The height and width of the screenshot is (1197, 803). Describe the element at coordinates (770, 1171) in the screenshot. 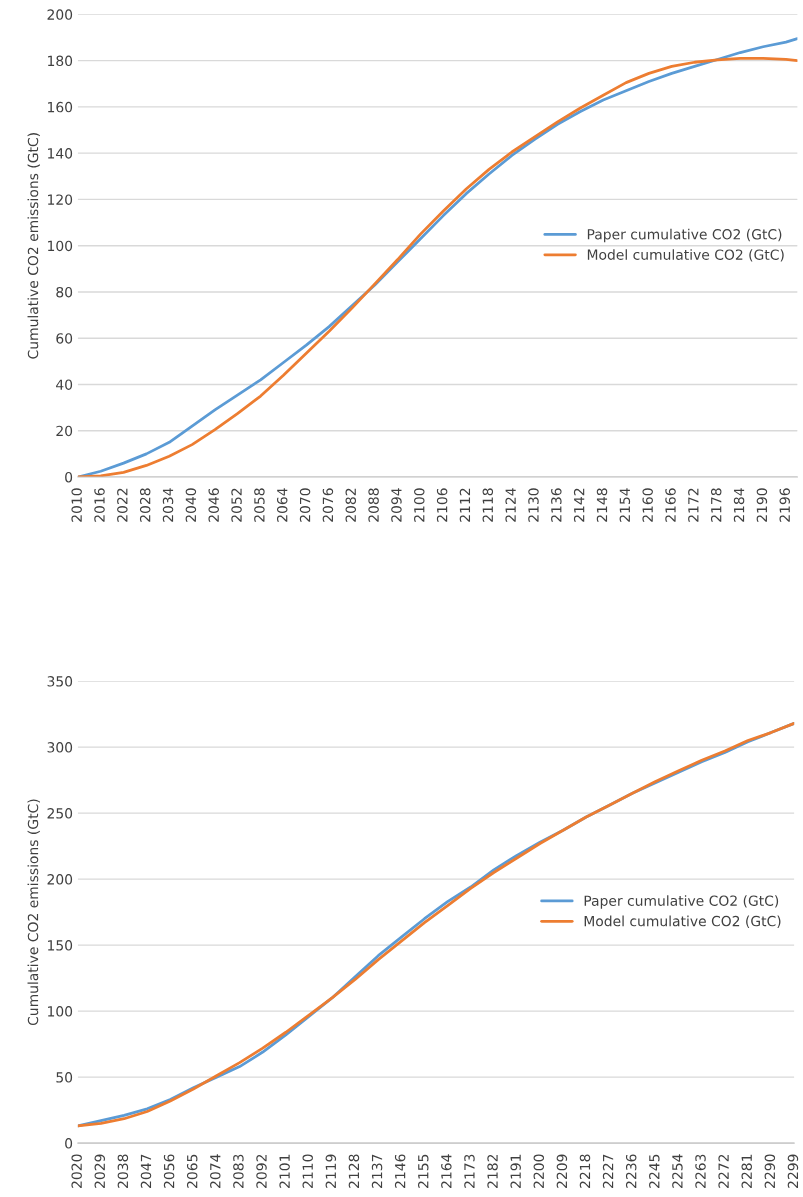

I see `x-tick-label: 2290` at that location.